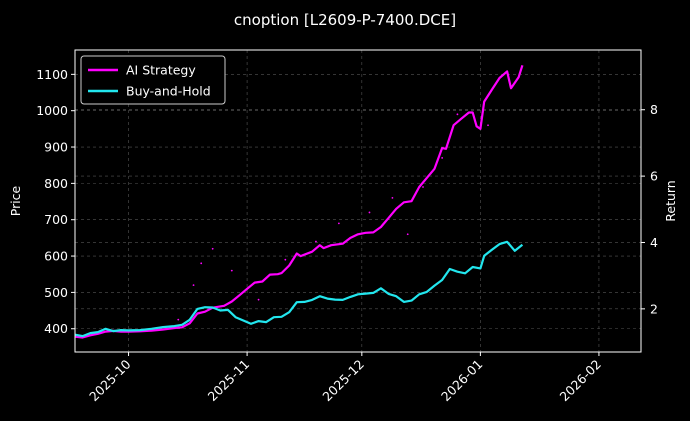 Image resolution: width=690 pixels, height=421 pixels. Describe the element at coordinates (654, 308) in the screenshot. I see `y-tick-label-right: 2` at that location.